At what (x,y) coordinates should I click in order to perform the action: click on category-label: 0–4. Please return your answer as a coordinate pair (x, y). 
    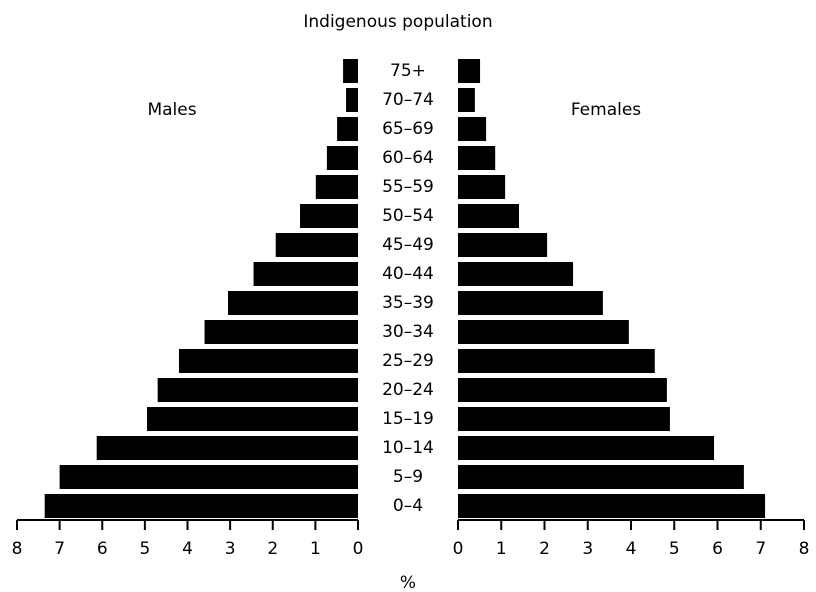
    Looking at the image, I should click on (408, 506).